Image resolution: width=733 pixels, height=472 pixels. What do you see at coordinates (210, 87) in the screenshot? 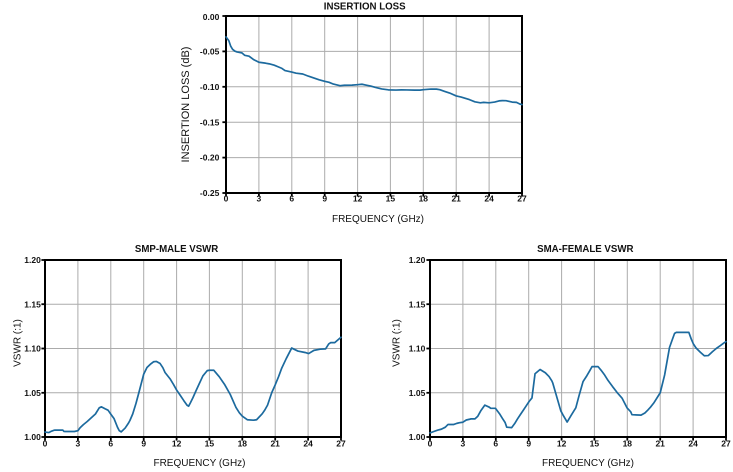
I see `svg-text: -0.10` at bounding box center [210, 87].